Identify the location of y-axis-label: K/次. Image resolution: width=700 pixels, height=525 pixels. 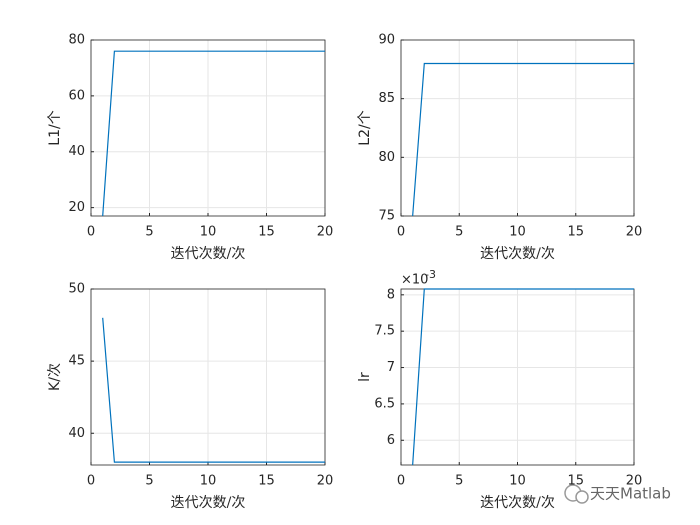
(55, 377).